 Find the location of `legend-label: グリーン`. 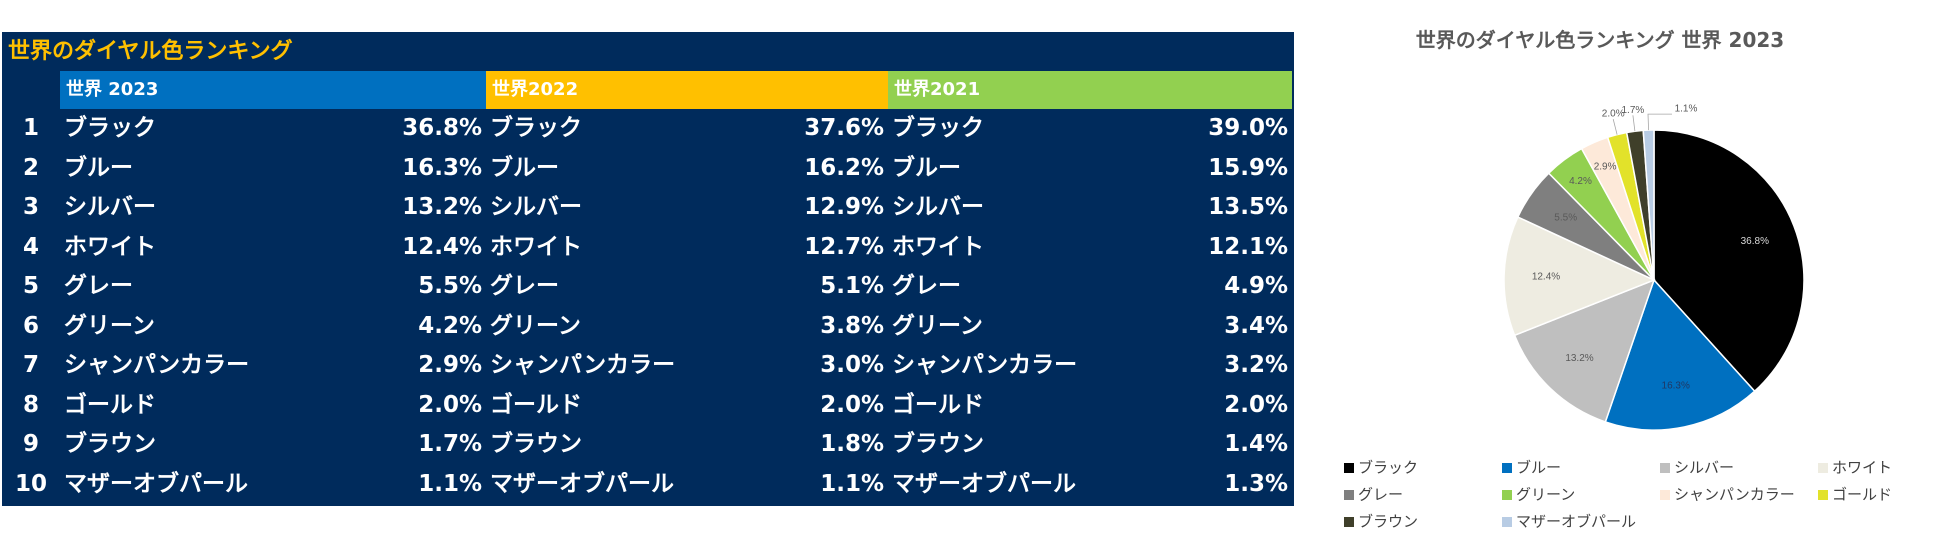

legend-label: グリーン is located at coordinates (1546, 494).